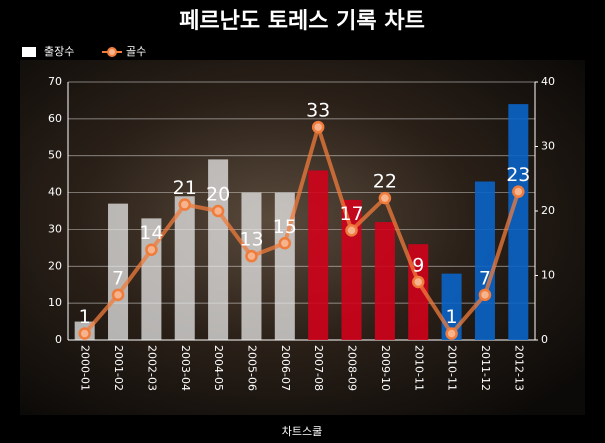 This screenshot has height=443, width=605. I want to click on x-tick-label: 2005-06, so click(251, 368).